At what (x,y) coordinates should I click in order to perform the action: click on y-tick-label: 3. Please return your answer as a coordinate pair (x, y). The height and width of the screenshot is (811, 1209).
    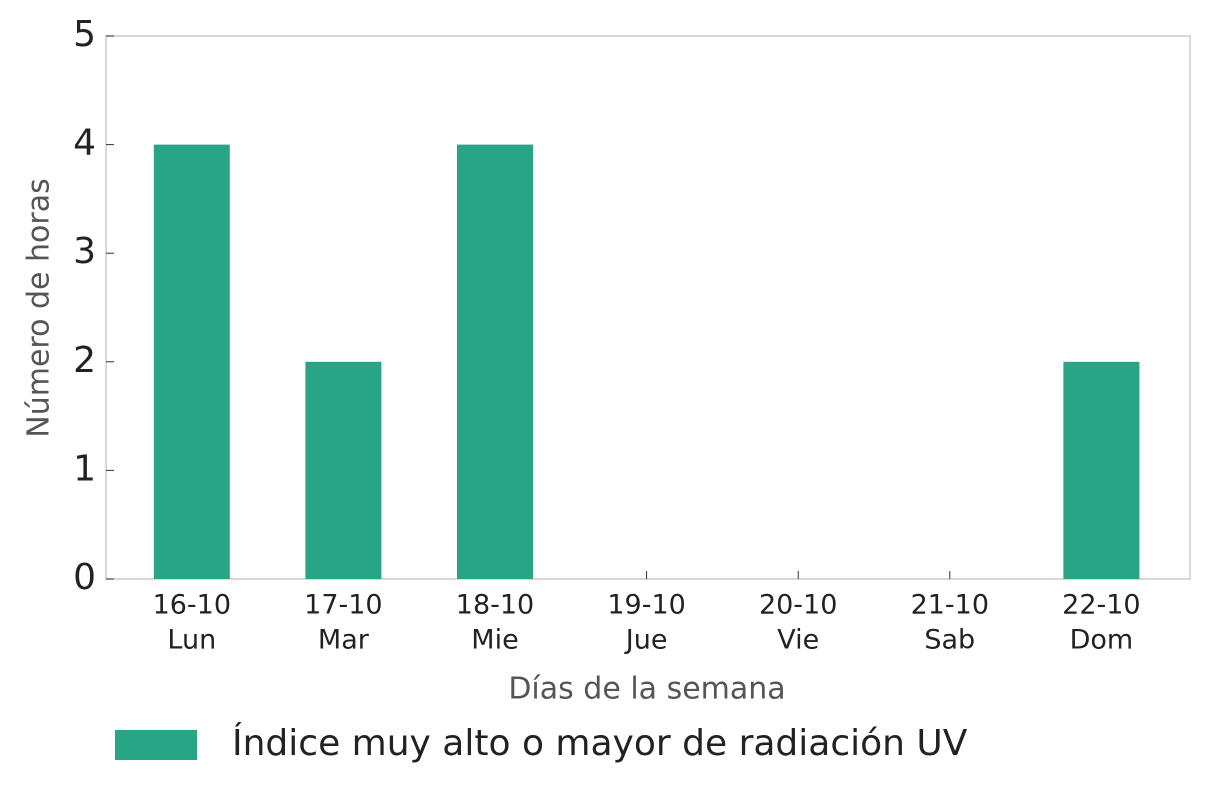
    Looking at the image, I should click on (84, 251).